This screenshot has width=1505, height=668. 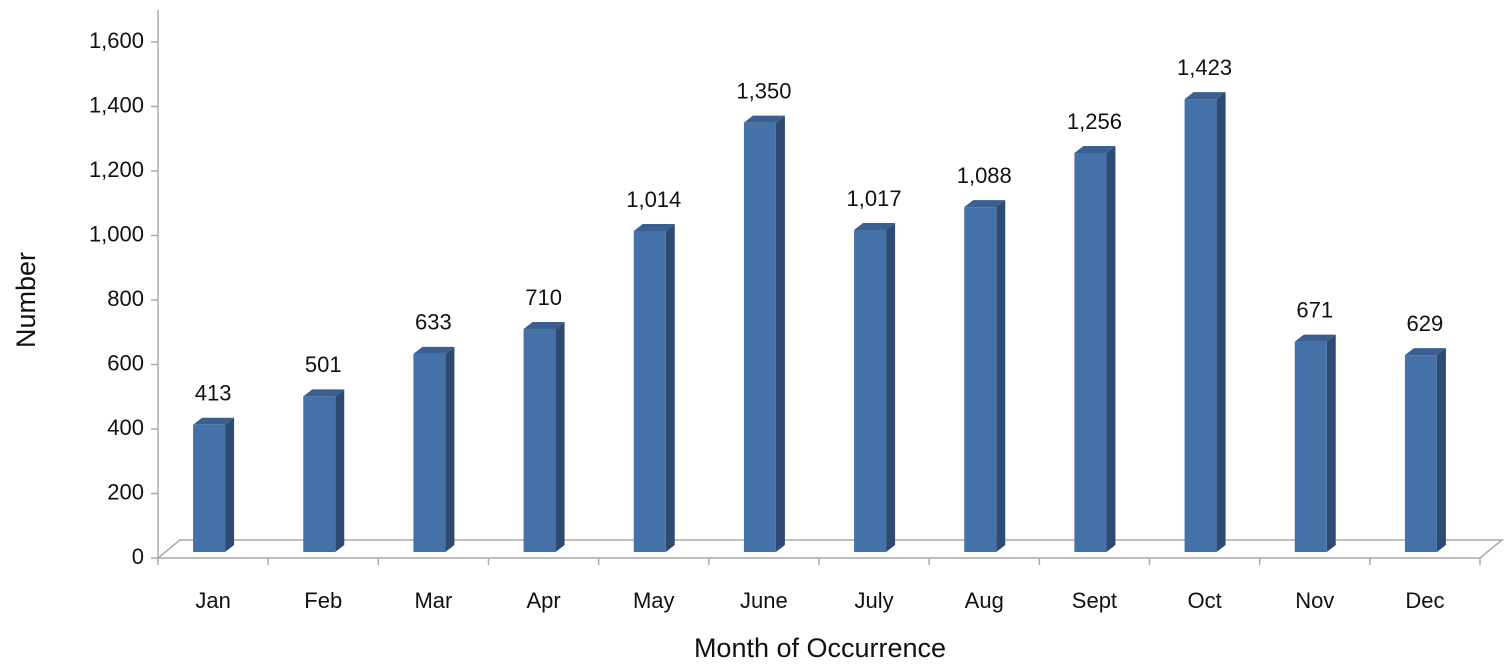 I want to click on value-label: 633, so click(x=433, y=322).